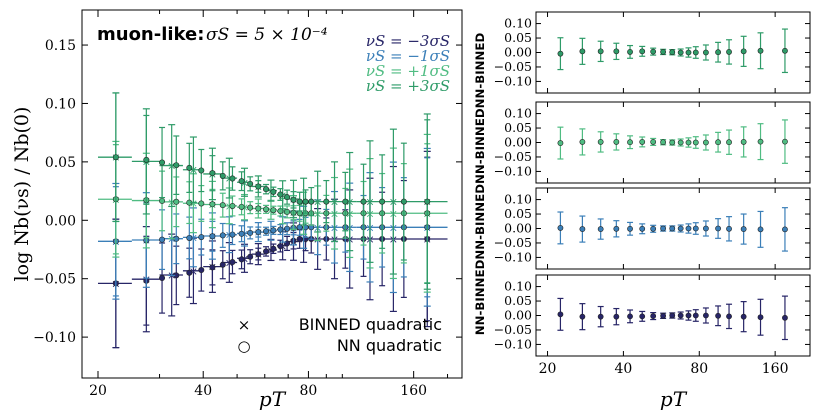  Describe the element at coordinates (60, 221) in the screenshot. I see `main-ytick-label: 0.00` at that location.